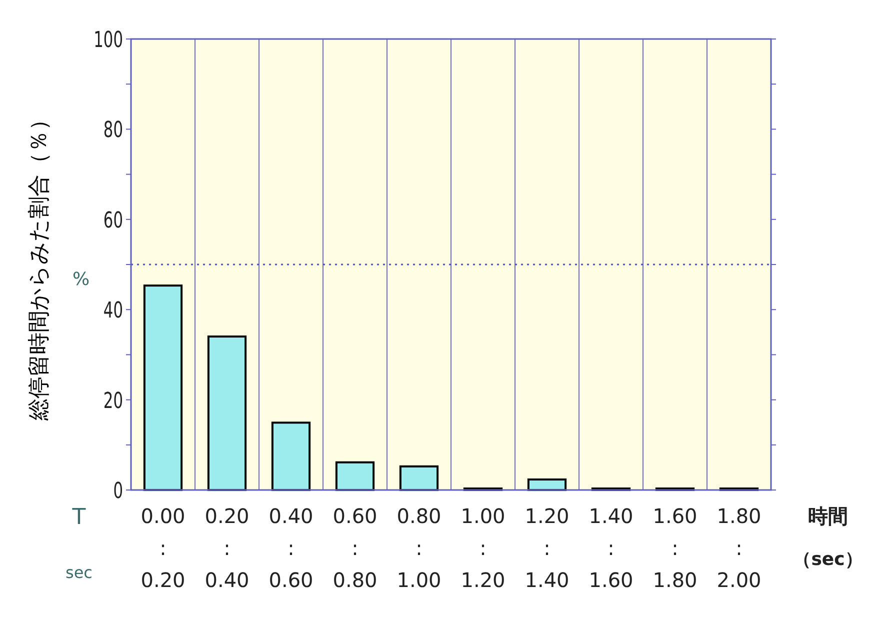  Describe the element at coordinates (483, 548) in the screenshot. I see `x-tick-label: 1.00 : 1.20` at that location.